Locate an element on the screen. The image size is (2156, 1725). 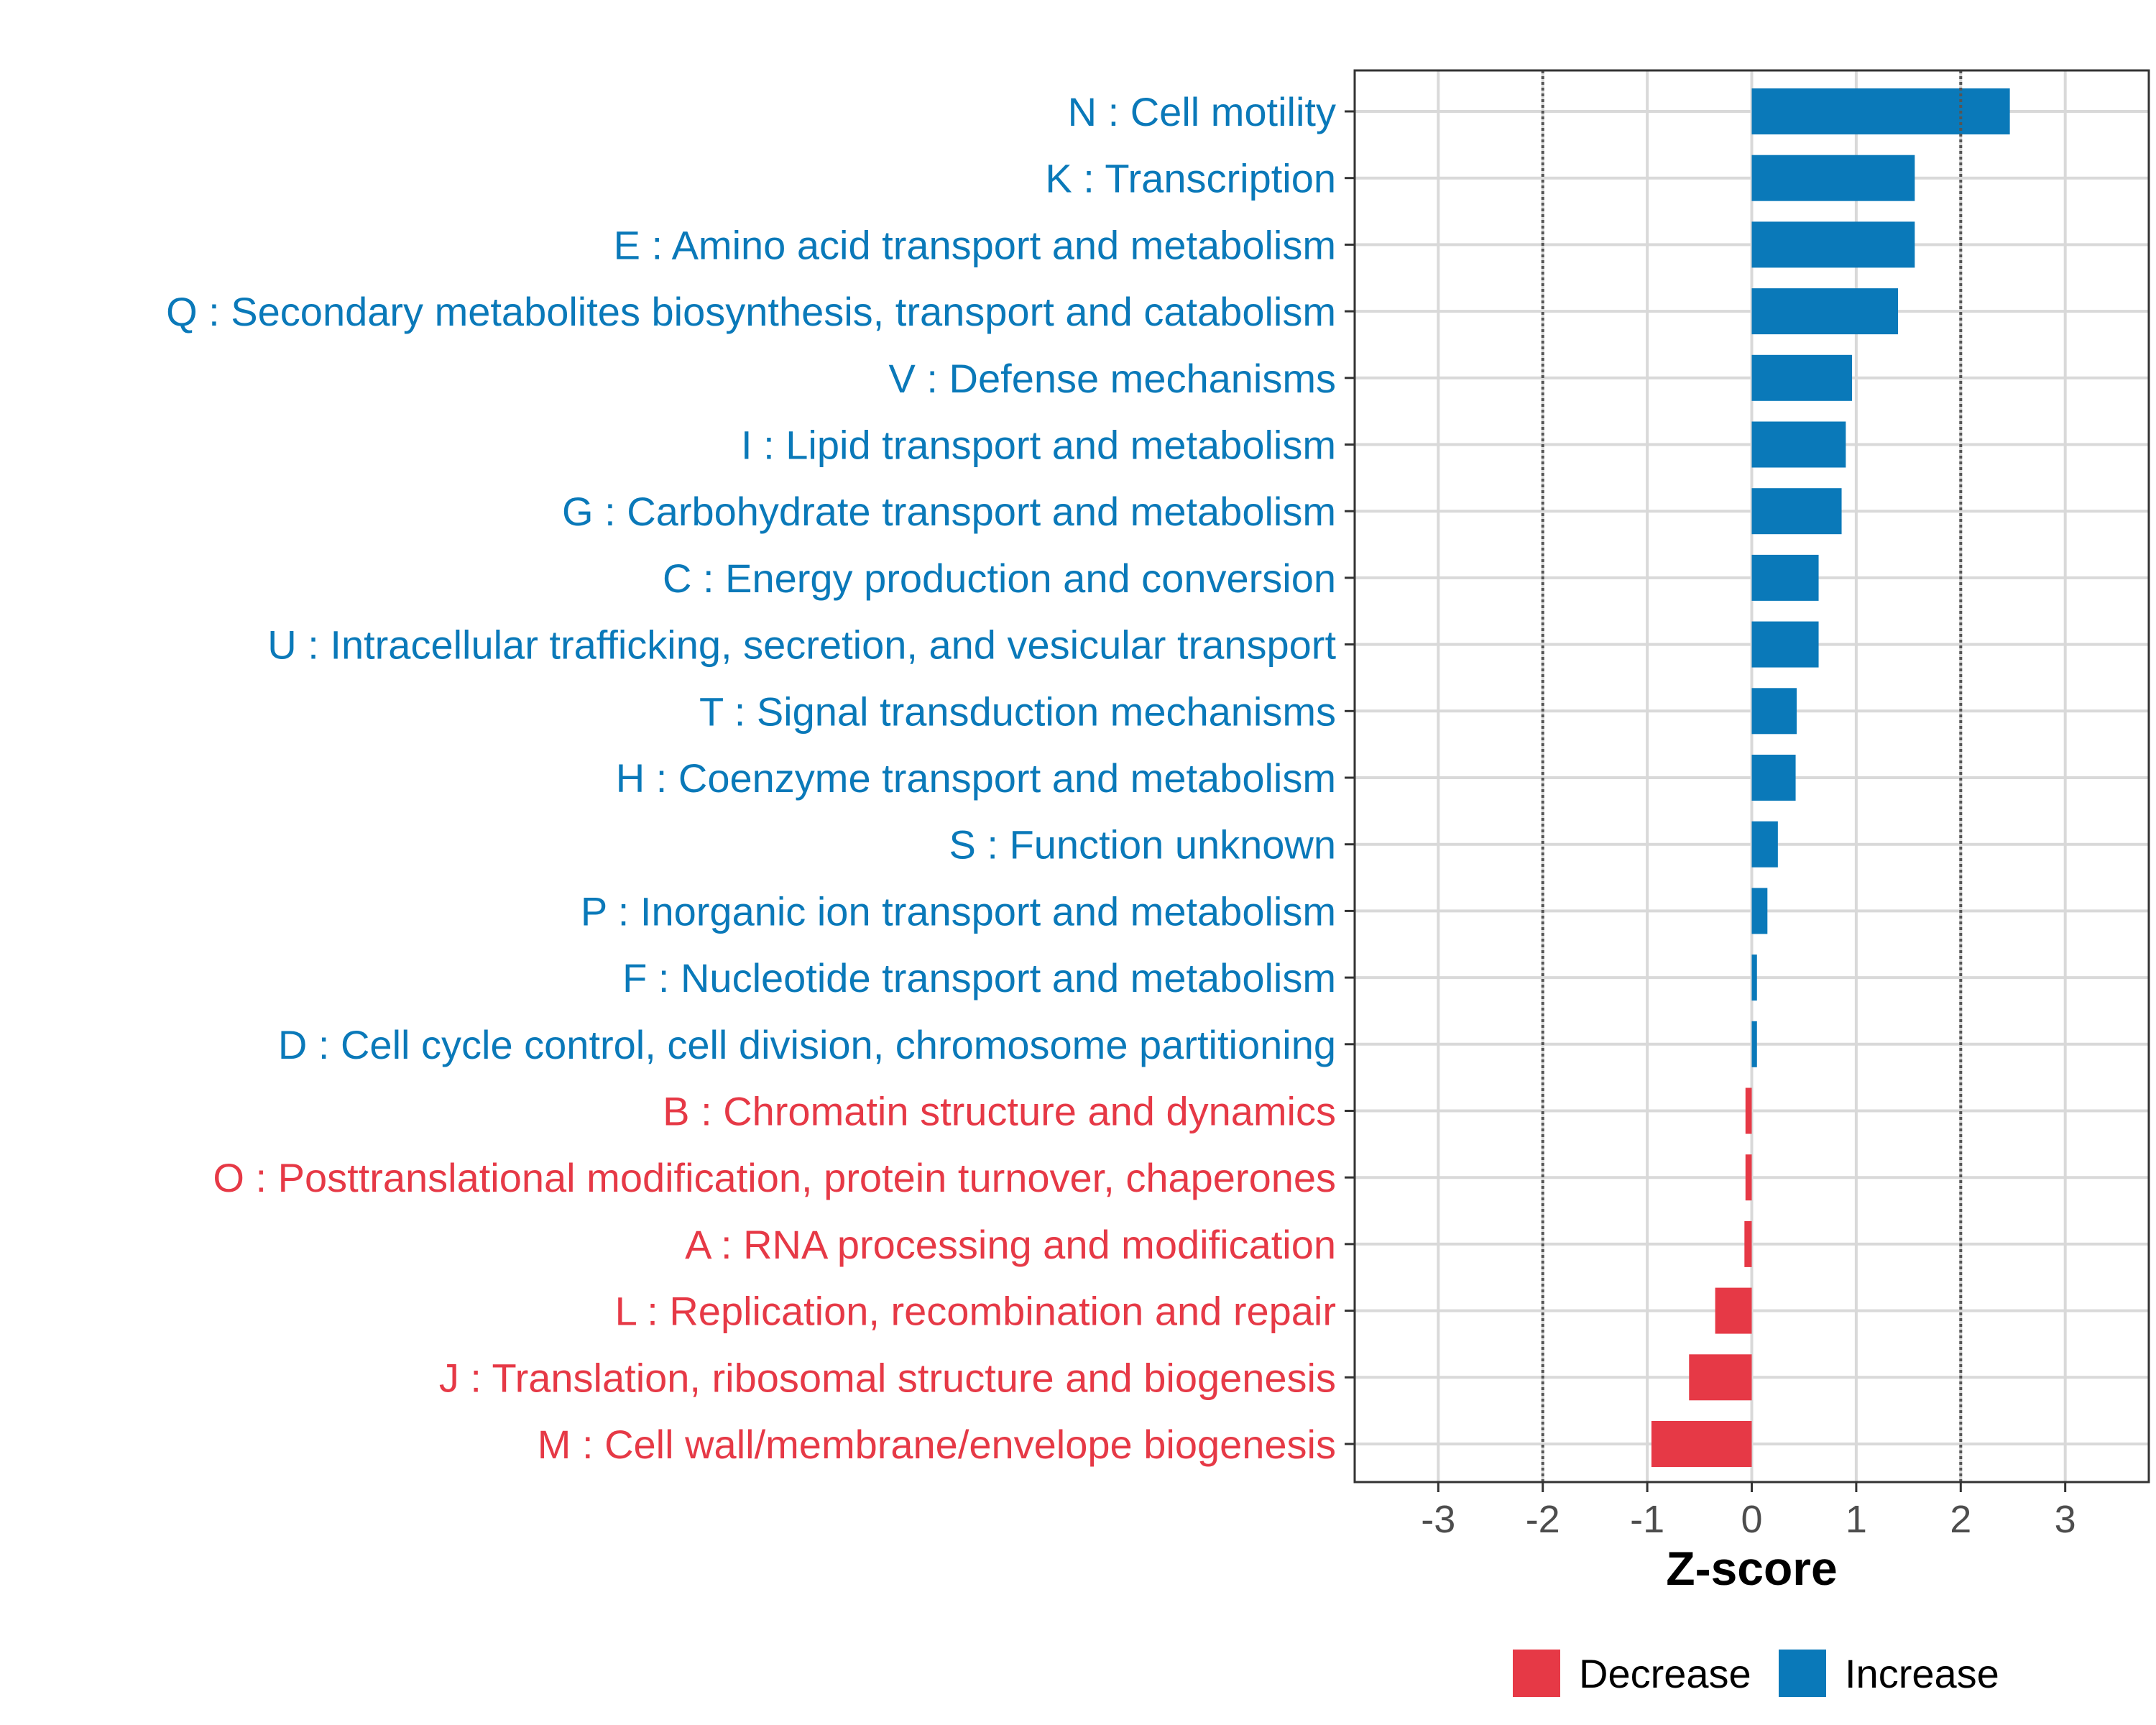
legend: Decrease Increase is located at coordinates (1756, 1673).